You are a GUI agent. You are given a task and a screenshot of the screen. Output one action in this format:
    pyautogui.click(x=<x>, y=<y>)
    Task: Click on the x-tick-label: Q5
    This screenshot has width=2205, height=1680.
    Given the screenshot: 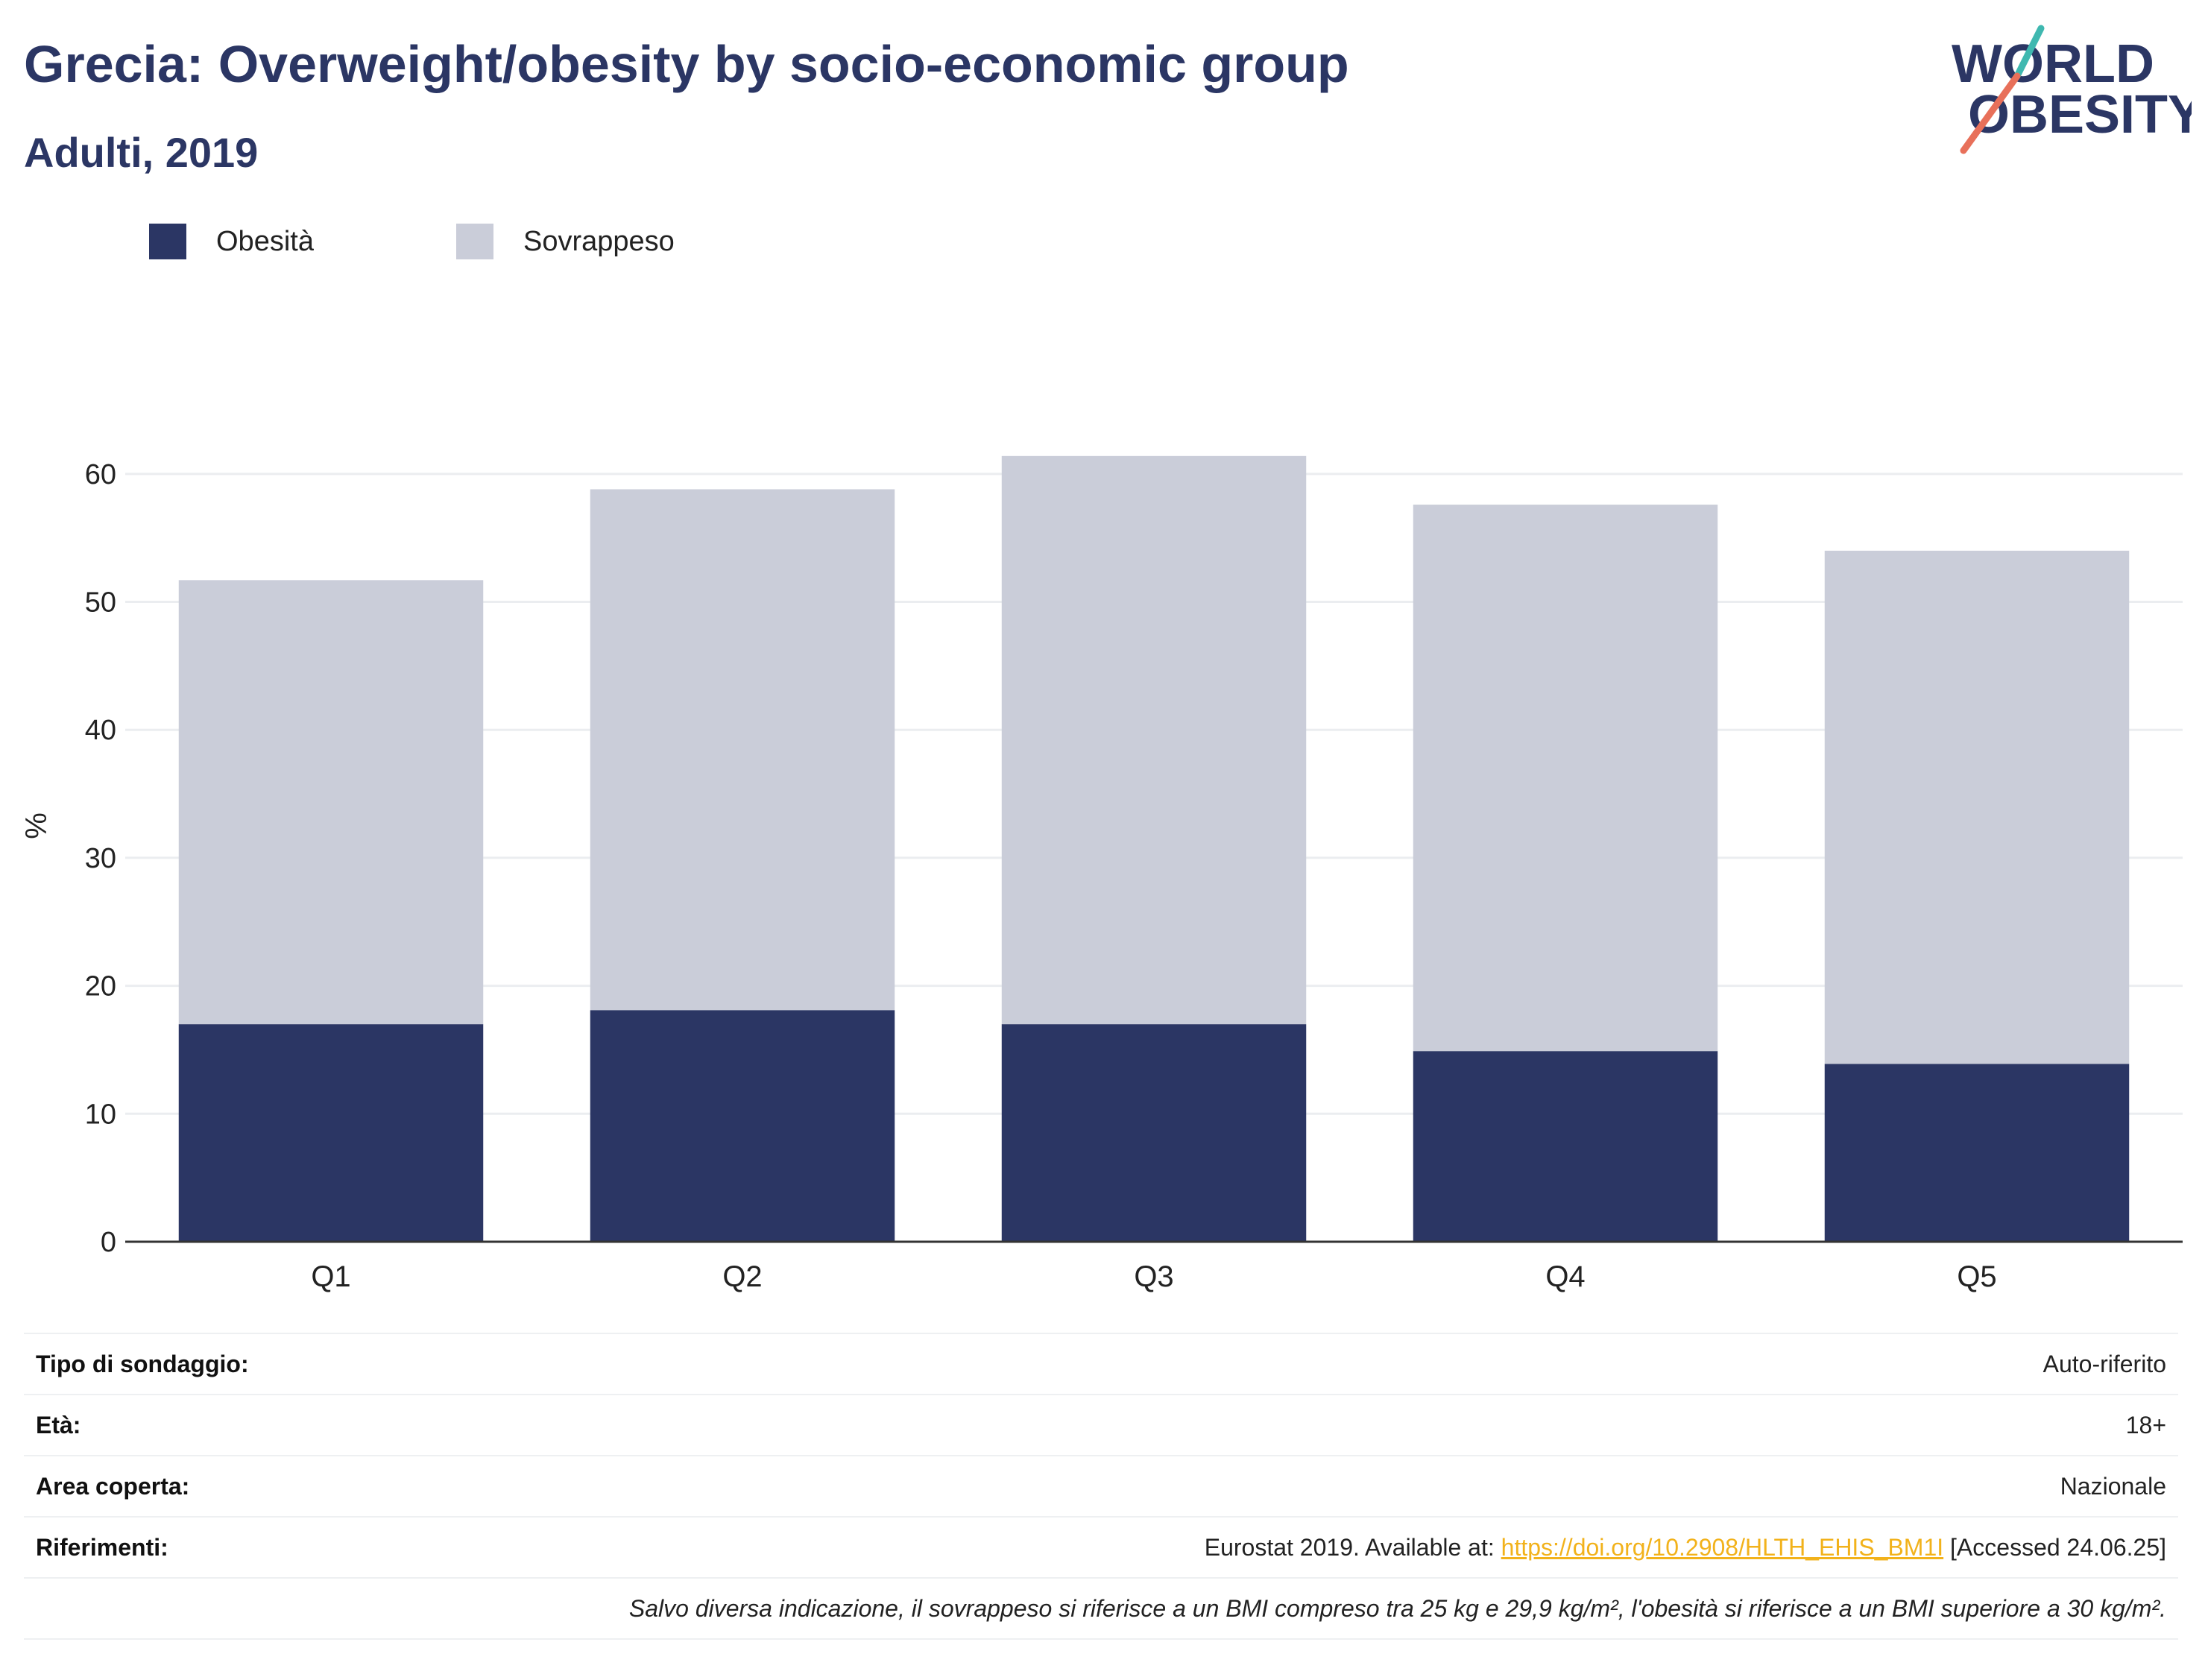 What is the action you would take?
    pyautogui.click(x=1976, y=1276)
    